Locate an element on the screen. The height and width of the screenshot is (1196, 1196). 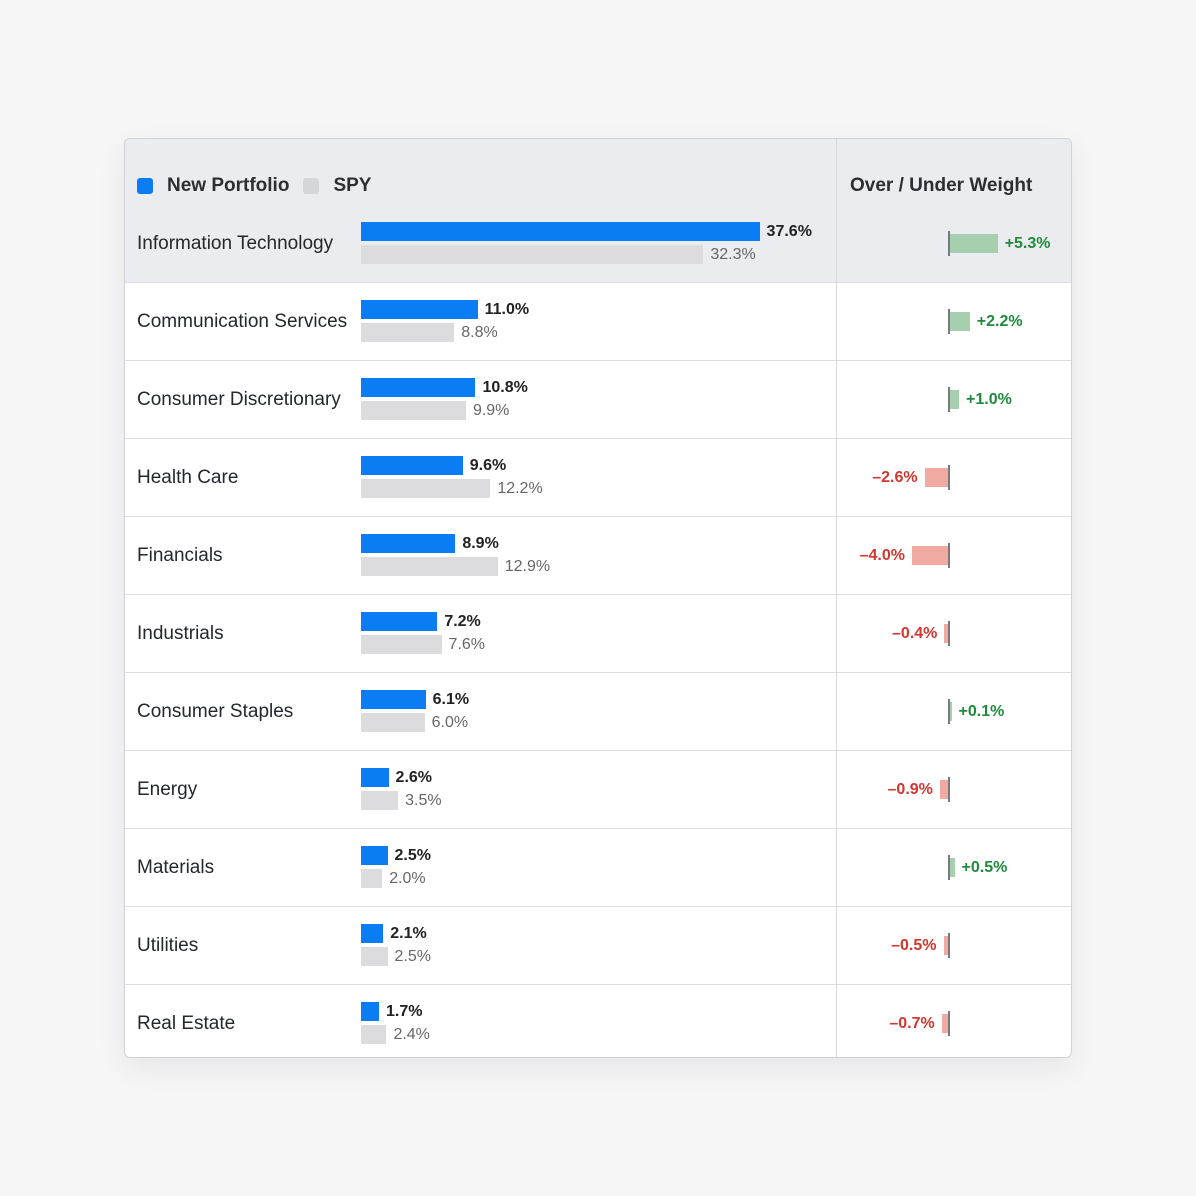
sector-label: Materials is located at coordinates (176, 867).